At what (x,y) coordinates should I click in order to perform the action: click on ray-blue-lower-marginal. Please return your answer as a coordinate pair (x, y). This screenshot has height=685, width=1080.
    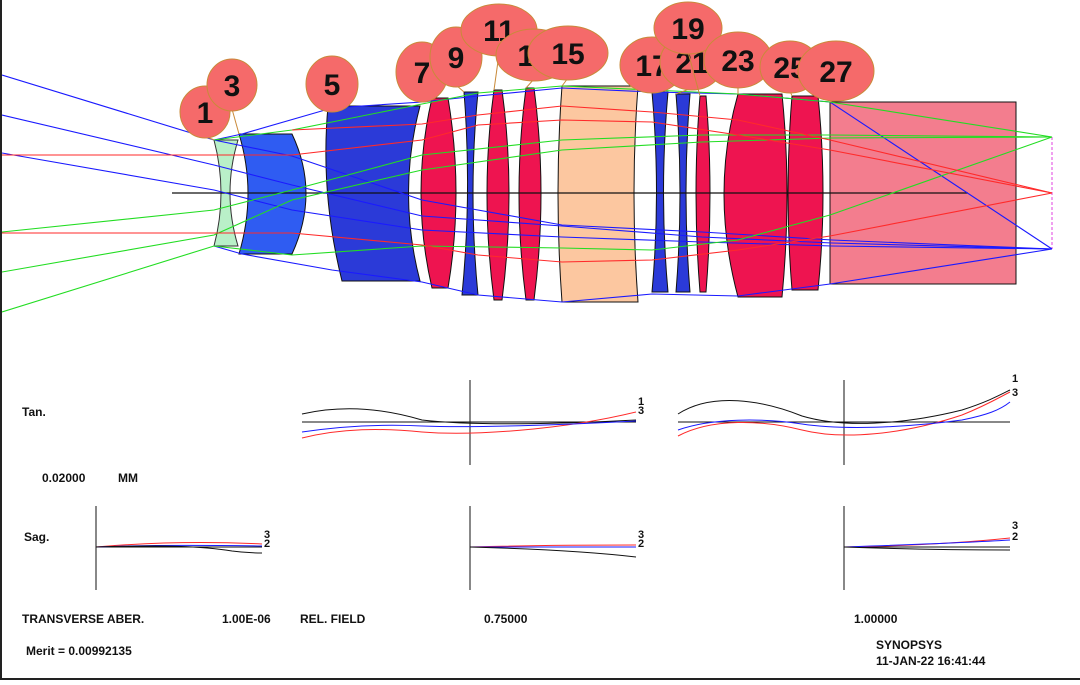
    Looking at the image, I should click on (633, 274).